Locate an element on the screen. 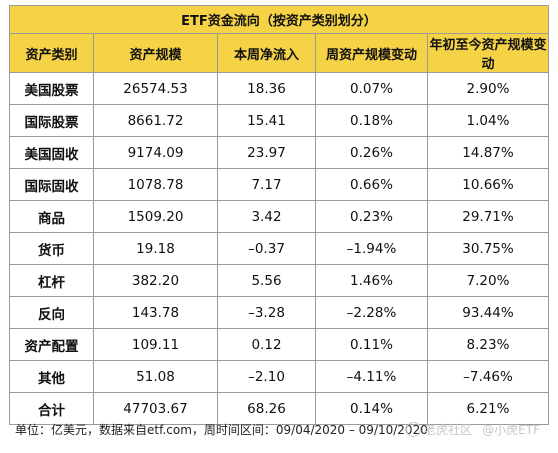  asset-class-cell: 反向 is located at coordinates (51, 312).